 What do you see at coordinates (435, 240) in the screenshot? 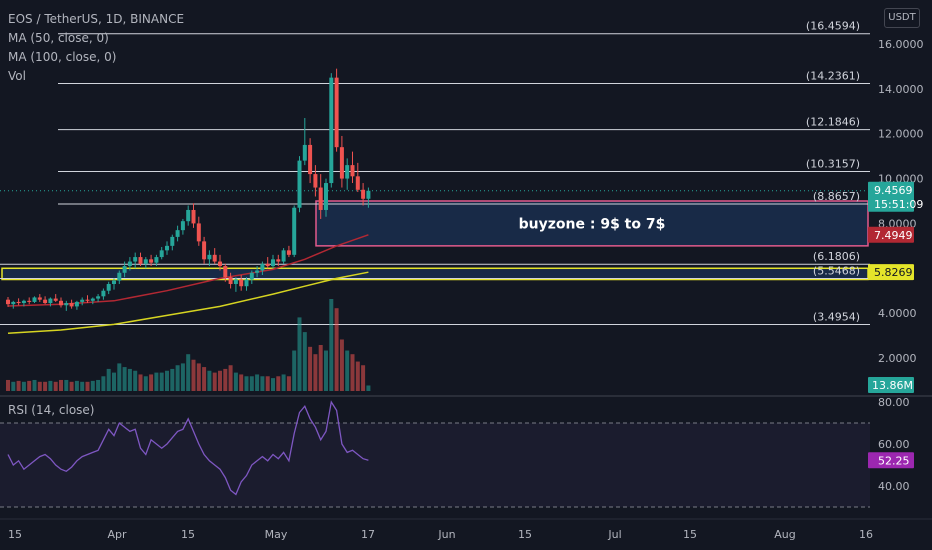
I see `zones: buyzone : 9$ to 7$` at bounding box center [435, 240].